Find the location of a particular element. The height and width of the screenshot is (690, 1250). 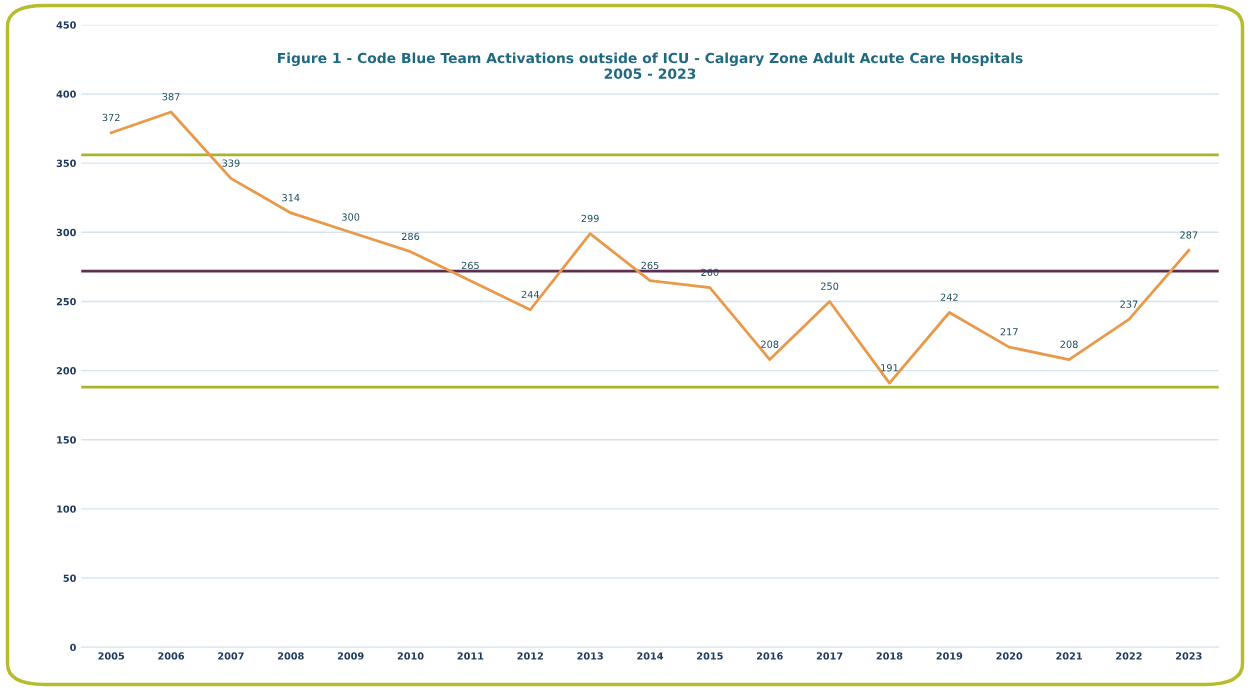

y-tick-label: 400 is located at coordinates (66, 94).